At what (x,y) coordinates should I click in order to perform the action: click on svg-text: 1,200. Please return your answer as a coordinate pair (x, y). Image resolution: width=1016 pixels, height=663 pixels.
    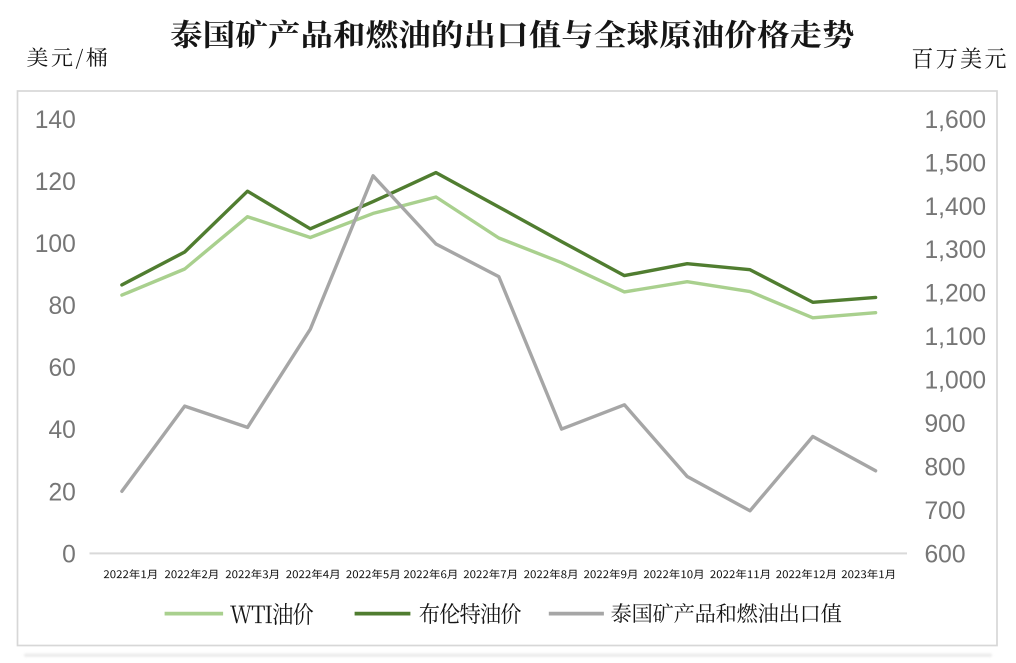
    Looking at the image, I should click on (956, 294).